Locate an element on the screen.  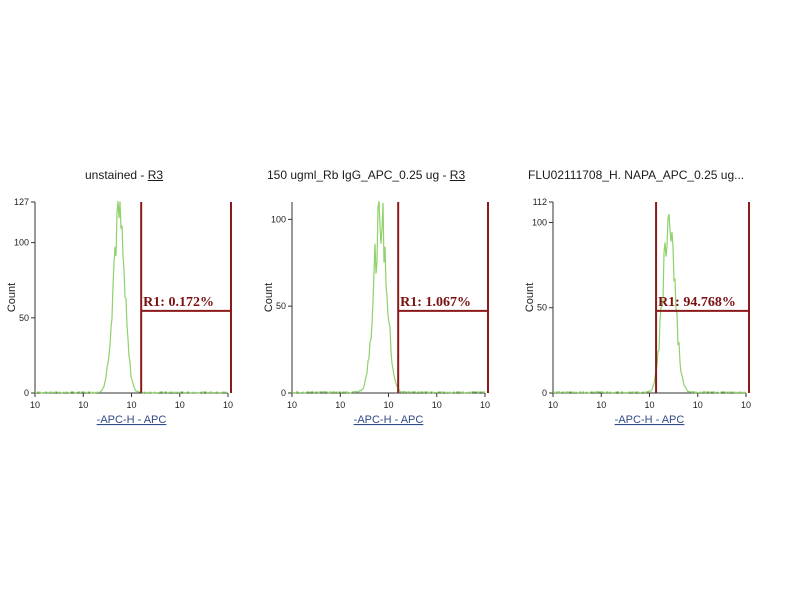
panel-title-text: 150 ugml_Rb IgG_APC_0.25 ug - is located at coordinates (358, 175).